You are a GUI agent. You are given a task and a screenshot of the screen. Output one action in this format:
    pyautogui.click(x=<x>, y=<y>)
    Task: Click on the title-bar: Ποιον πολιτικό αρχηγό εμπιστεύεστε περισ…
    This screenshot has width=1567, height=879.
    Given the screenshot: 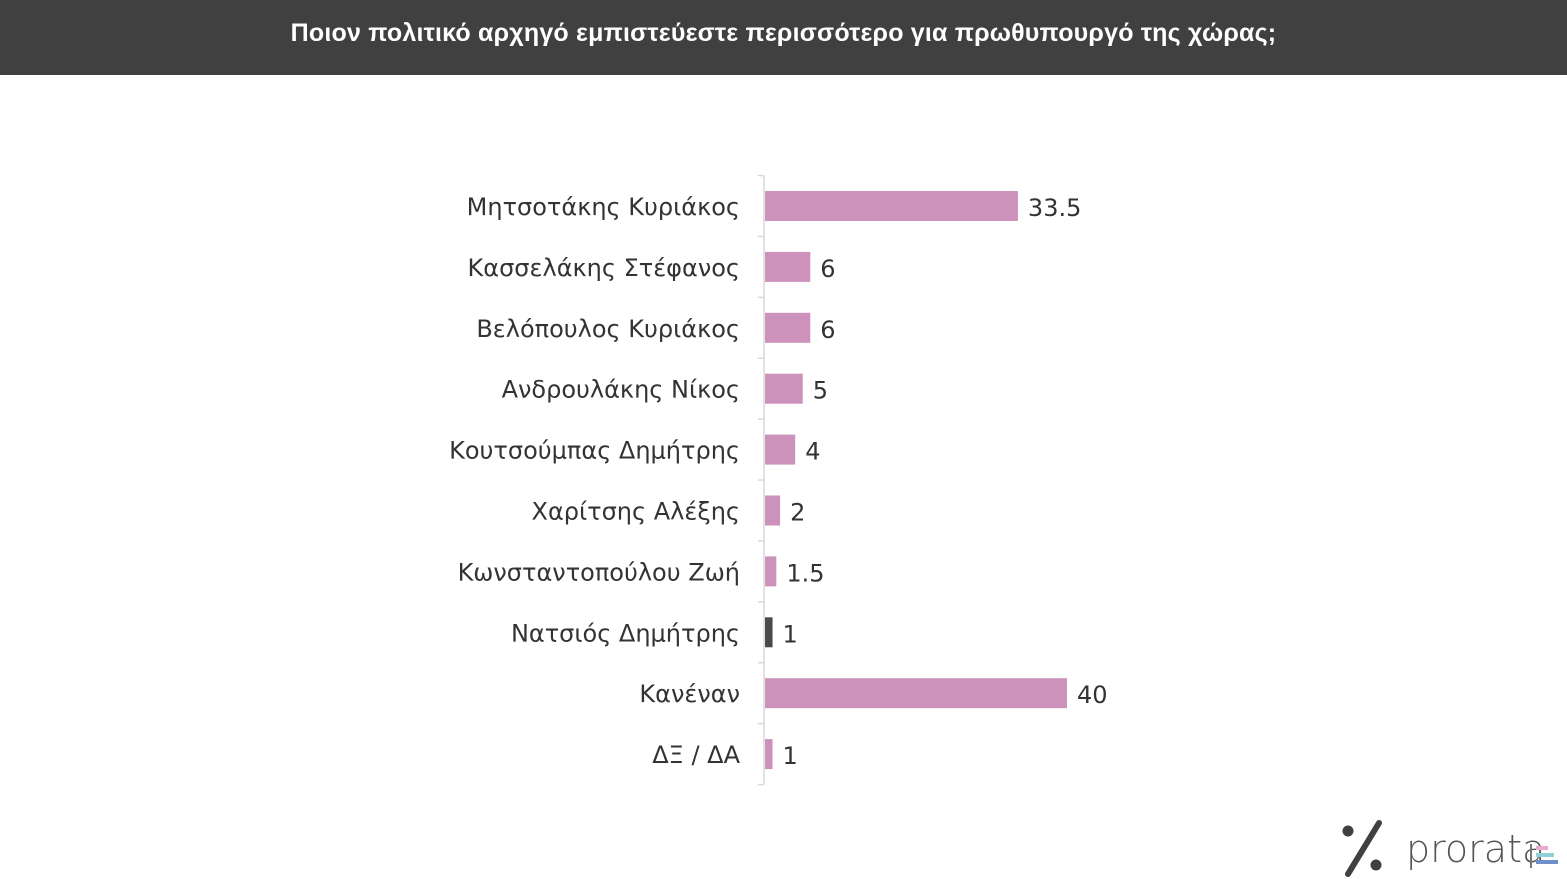 What is the action you would take?
    pyautogui.click(x=783, y=37)
    